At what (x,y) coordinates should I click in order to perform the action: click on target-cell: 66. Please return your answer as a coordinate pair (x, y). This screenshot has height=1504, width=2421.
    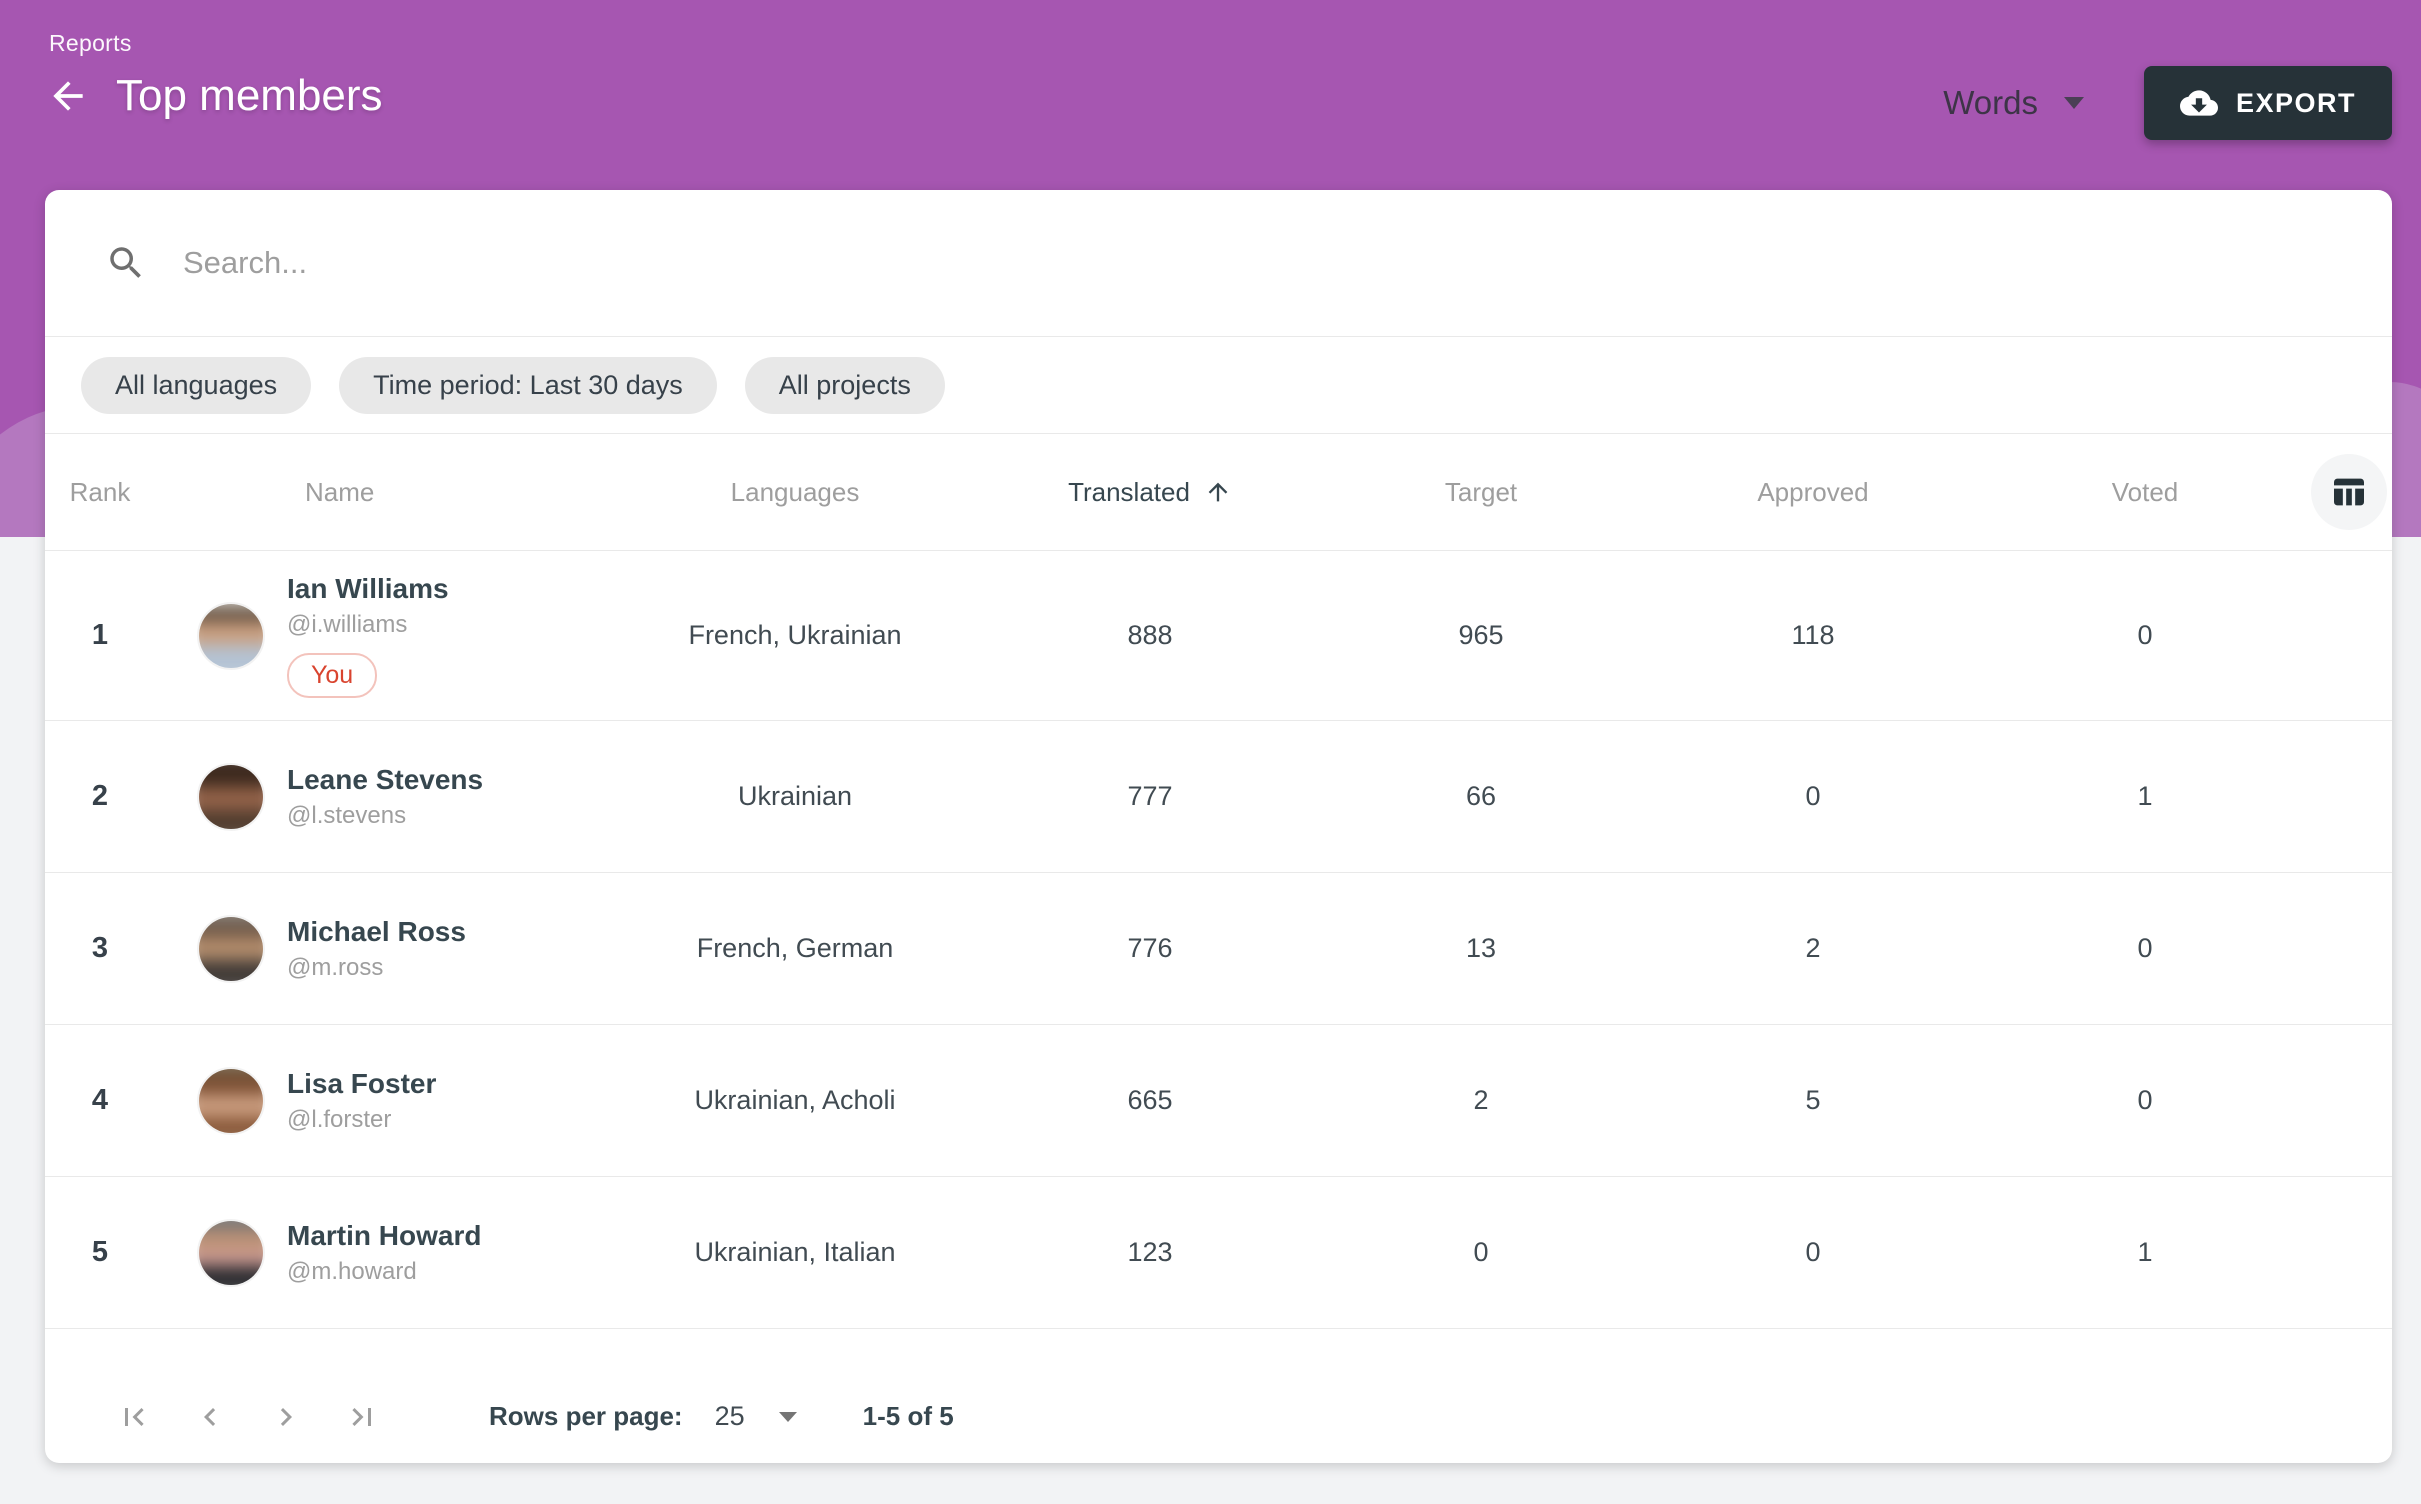
    Looking at the image, I should click on (1481, 796).